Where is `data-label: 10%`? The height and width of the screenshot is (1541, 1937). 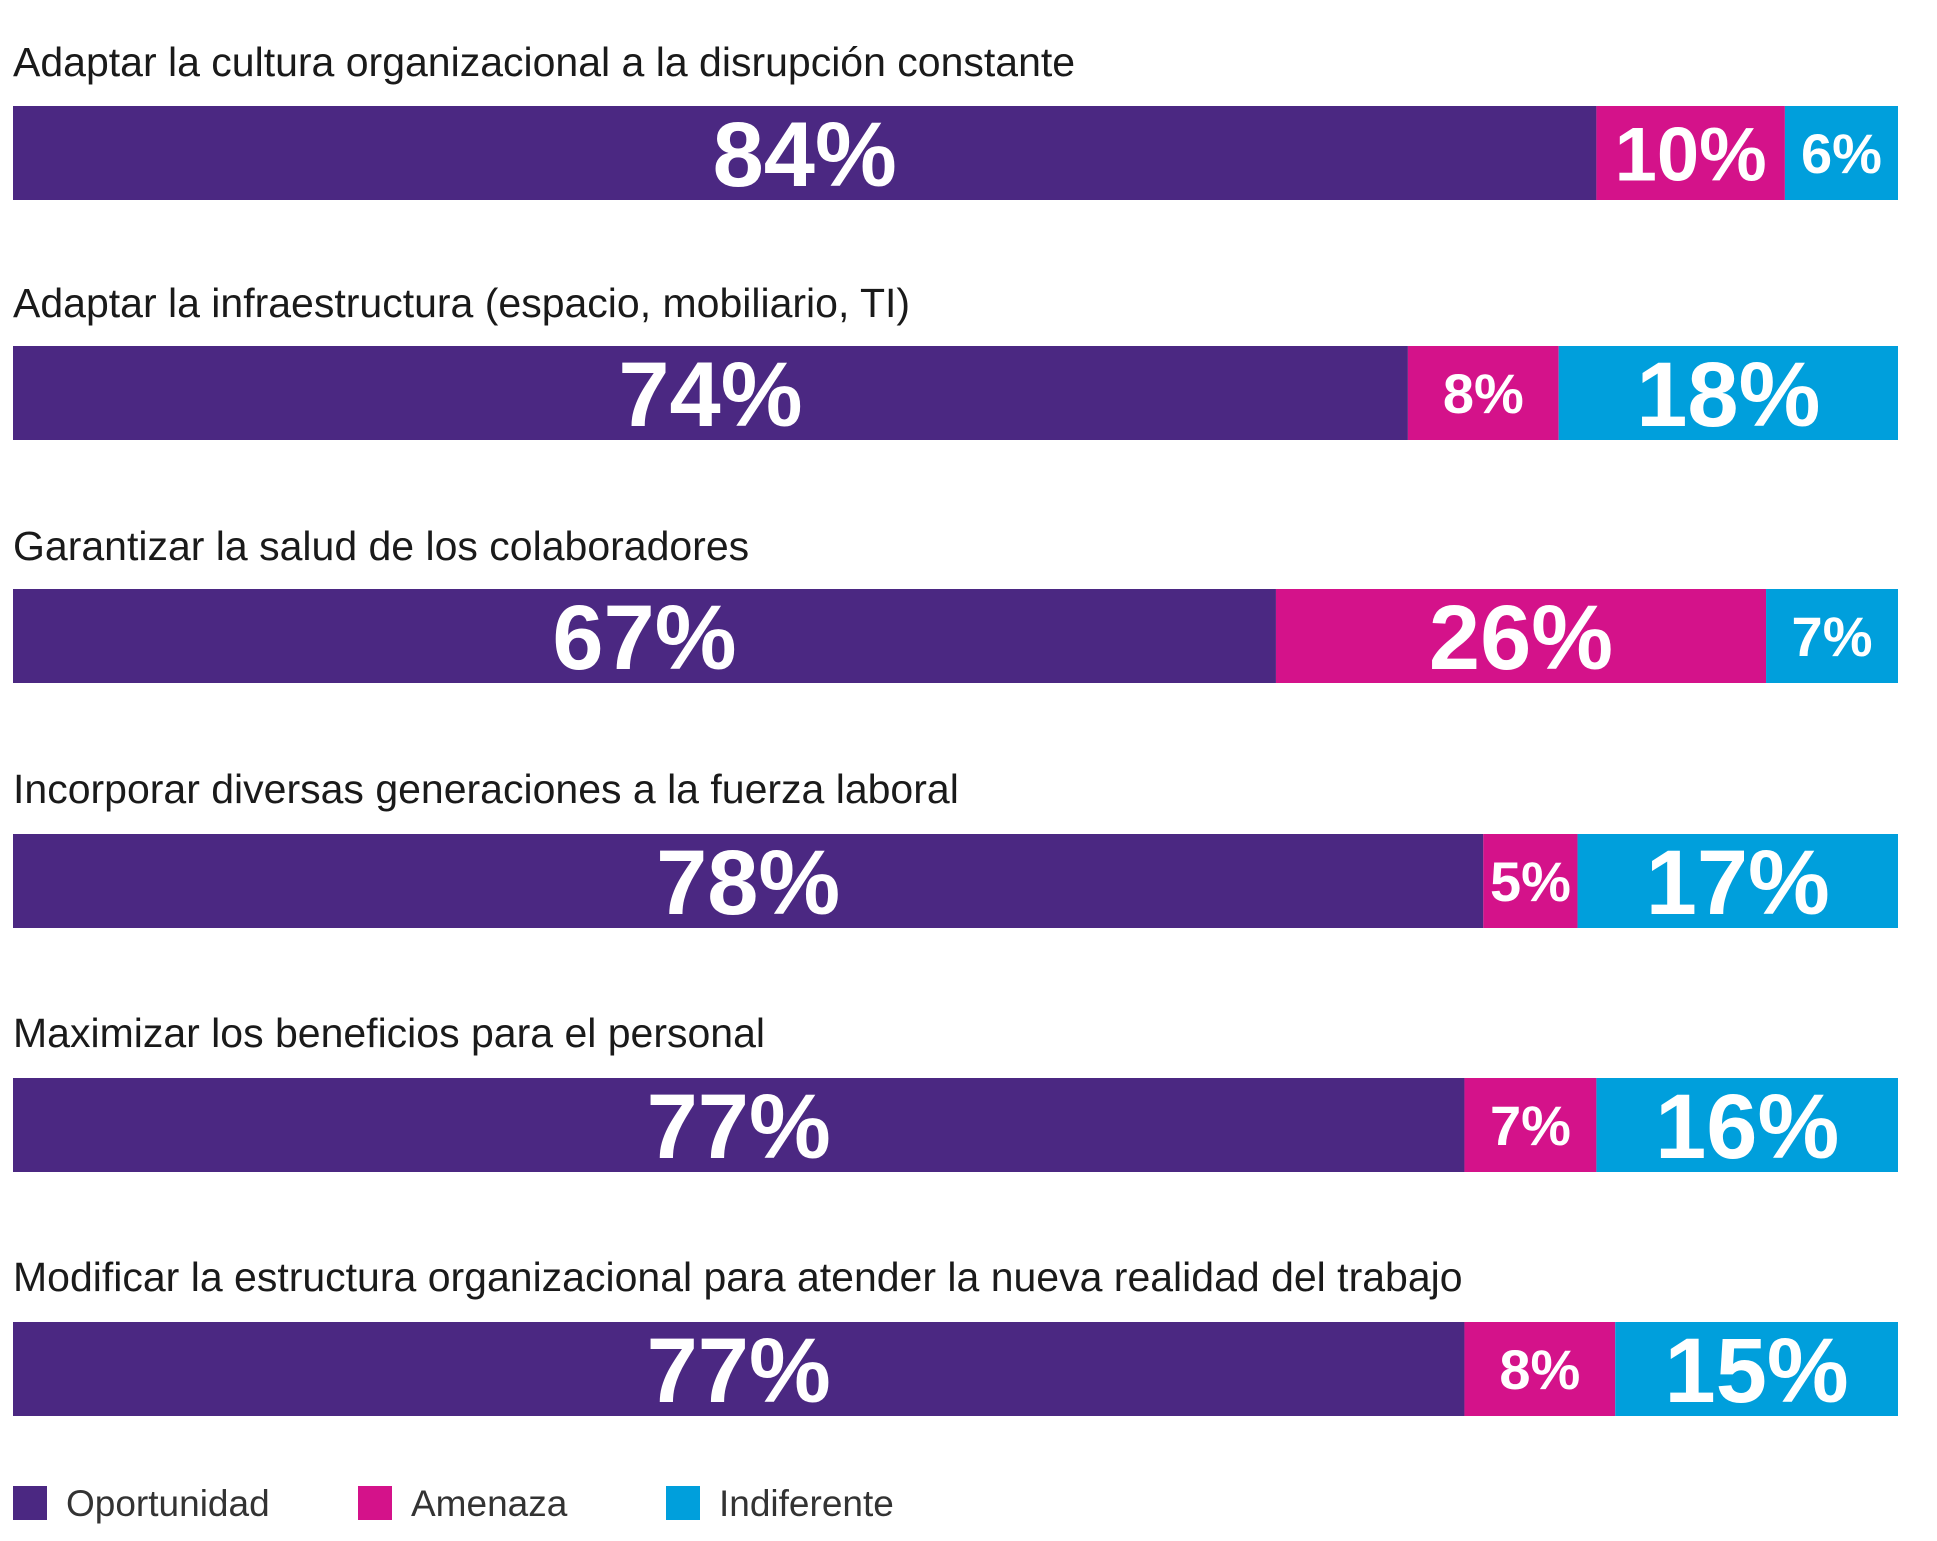 data-label: 10% is located at coordinates (1691, 154).